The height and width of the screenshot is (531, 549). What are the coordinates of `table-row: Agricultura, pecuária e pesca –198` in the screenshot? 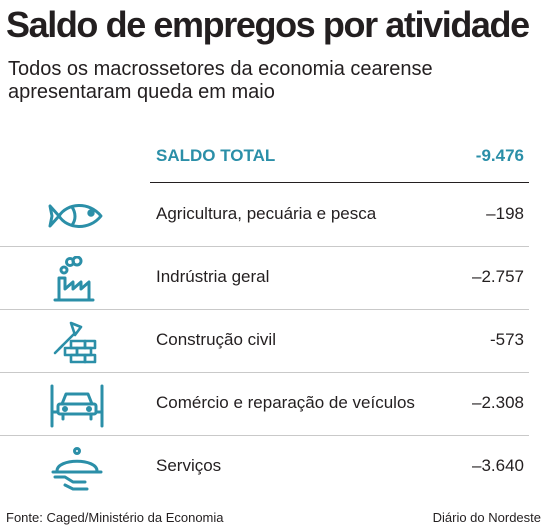 It's located at (274, 216).